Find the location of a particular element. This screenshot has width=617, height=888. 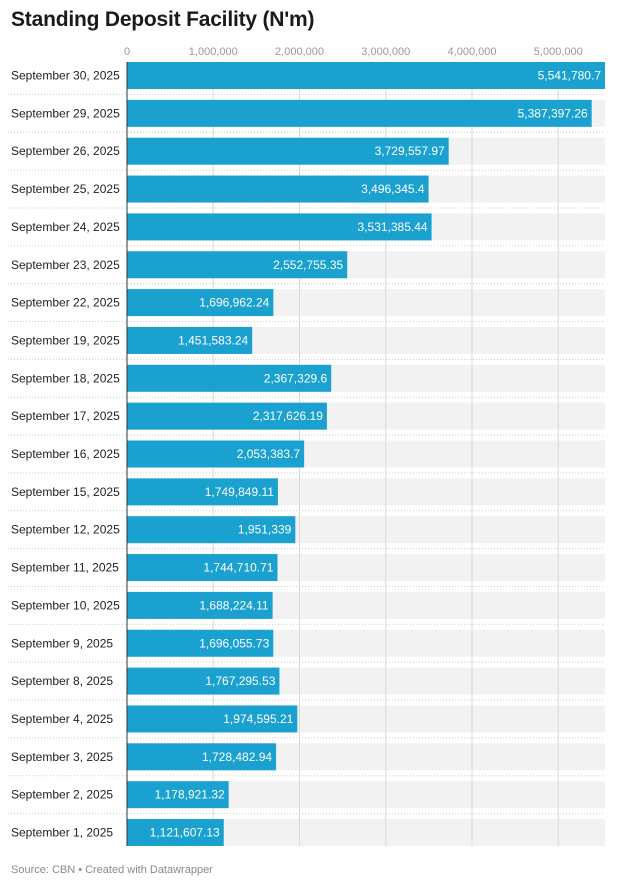

category-label: September 25, 2025 is located at coordinates (65, 189).